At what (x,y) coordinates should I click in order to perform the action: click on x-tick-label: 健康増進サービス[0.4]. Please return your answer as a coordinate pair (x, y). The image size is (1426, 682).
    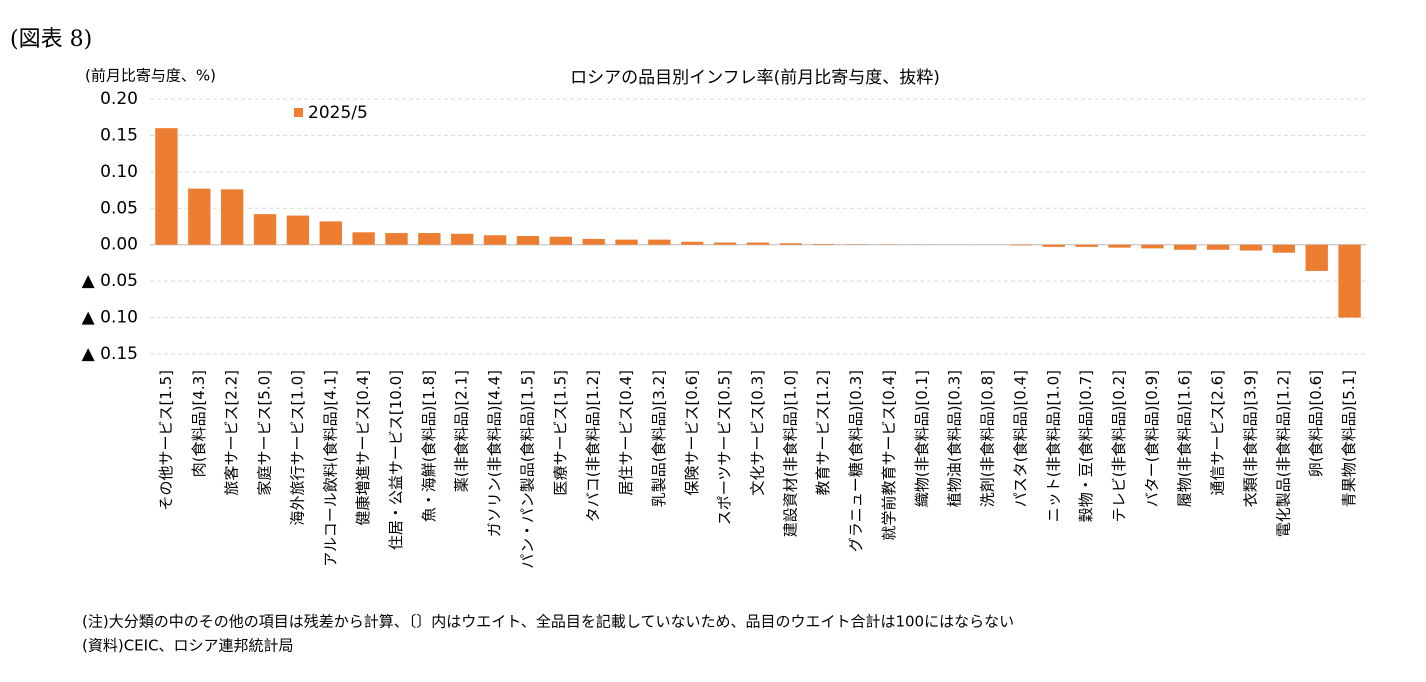
    Looking at the image, I should click on (363, 448).